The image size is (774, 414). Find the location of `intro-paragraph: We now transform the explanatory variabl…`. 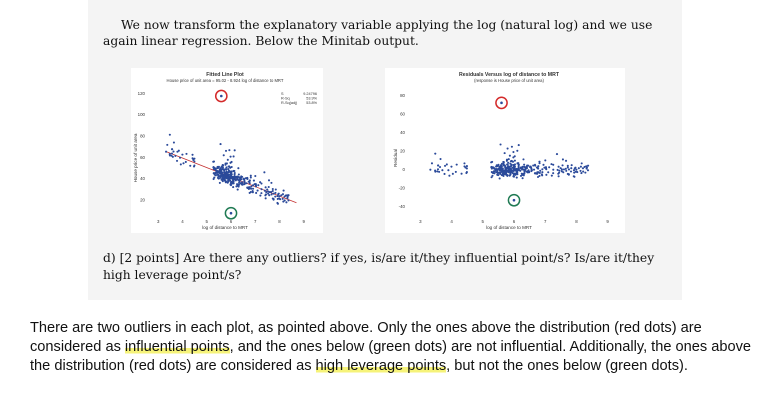

intro-paragraph: We now transform the explanatory variabl… is located at coordinates (387, 33).